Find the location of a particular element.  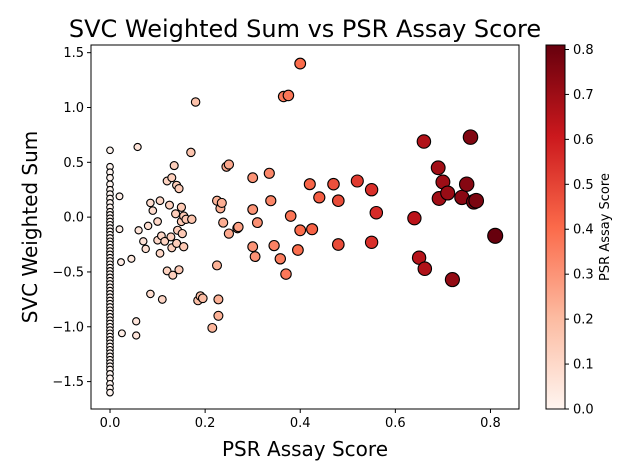

colorbar-ticks: 0.0 0.1 0.2 0.3 0.4 0.5 0.6 0.7 0.8 is located at coordinates (579, 230).